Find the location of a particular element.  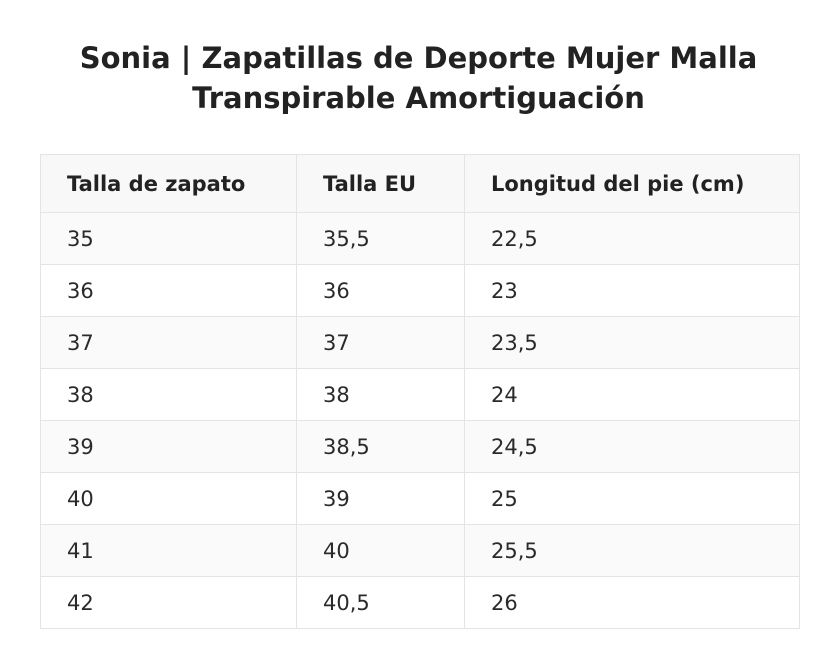

cell-foot-length: 24,5 is located at coordinates (632, 446).